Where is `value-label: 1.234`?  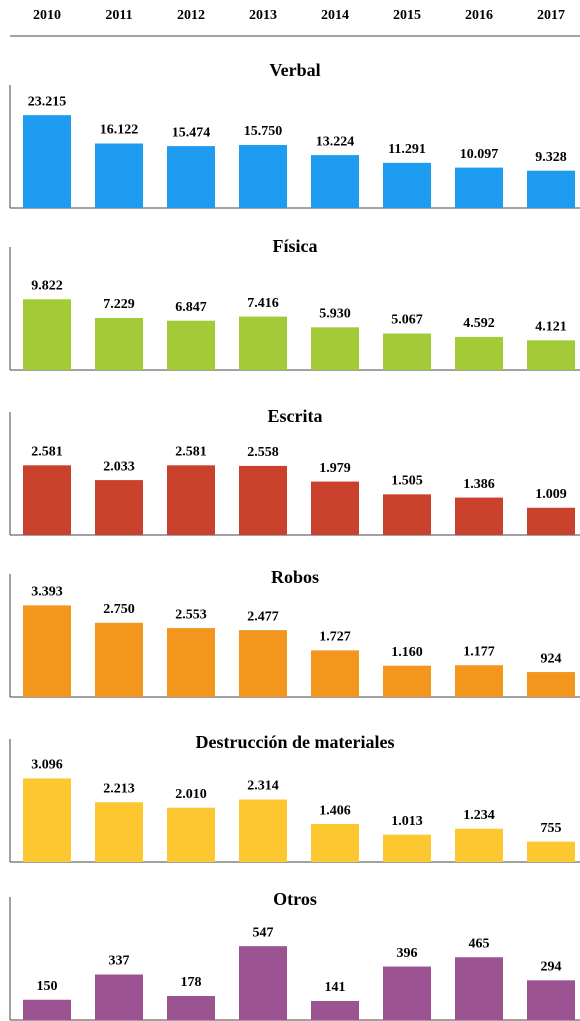 value-label: 1.234 is located at coordinates (479, 815).